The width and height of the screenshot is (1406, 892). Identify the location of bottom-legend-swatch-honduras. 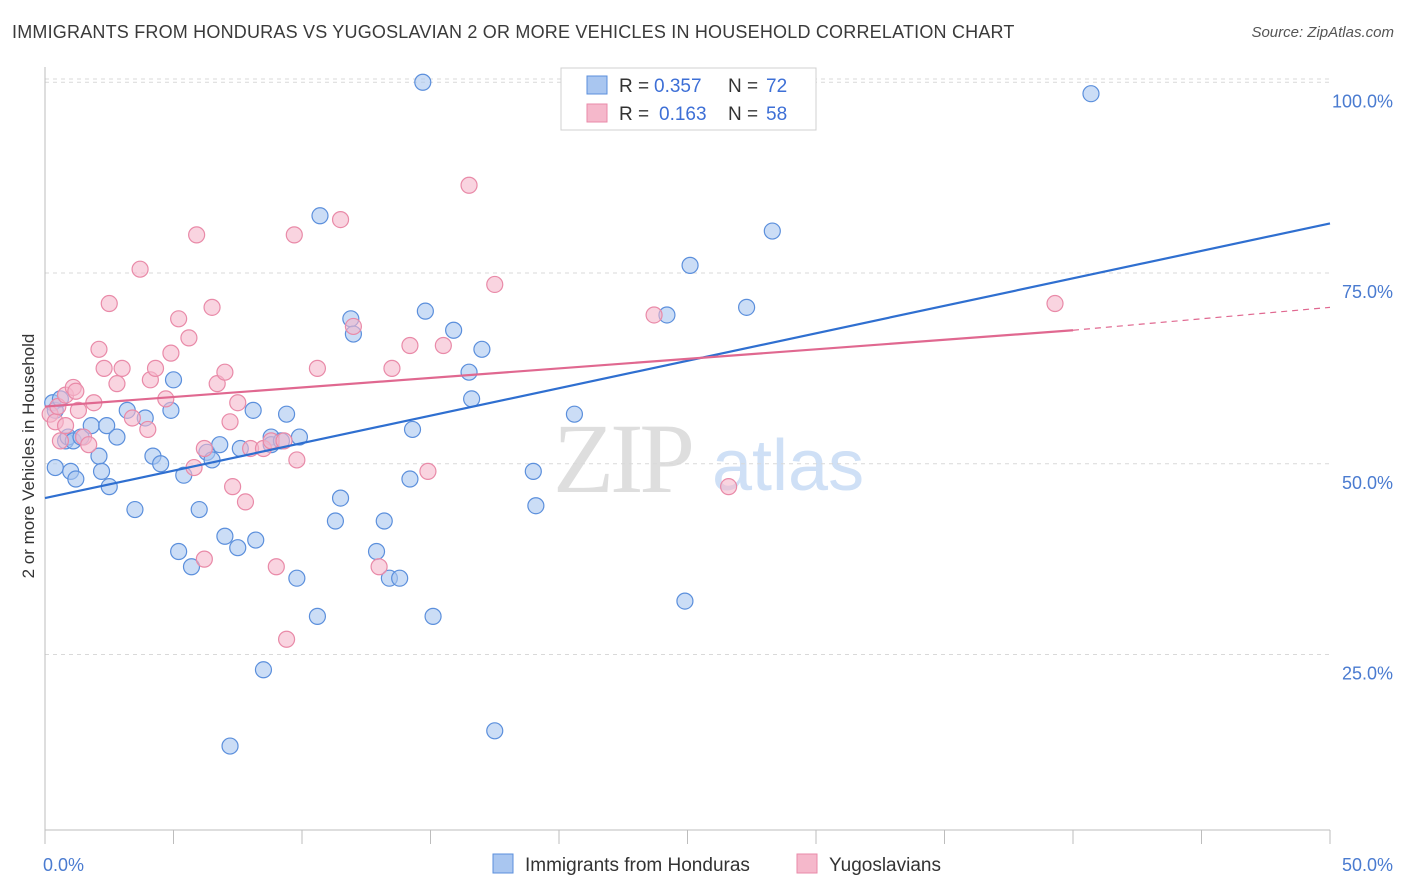
(503, 863).